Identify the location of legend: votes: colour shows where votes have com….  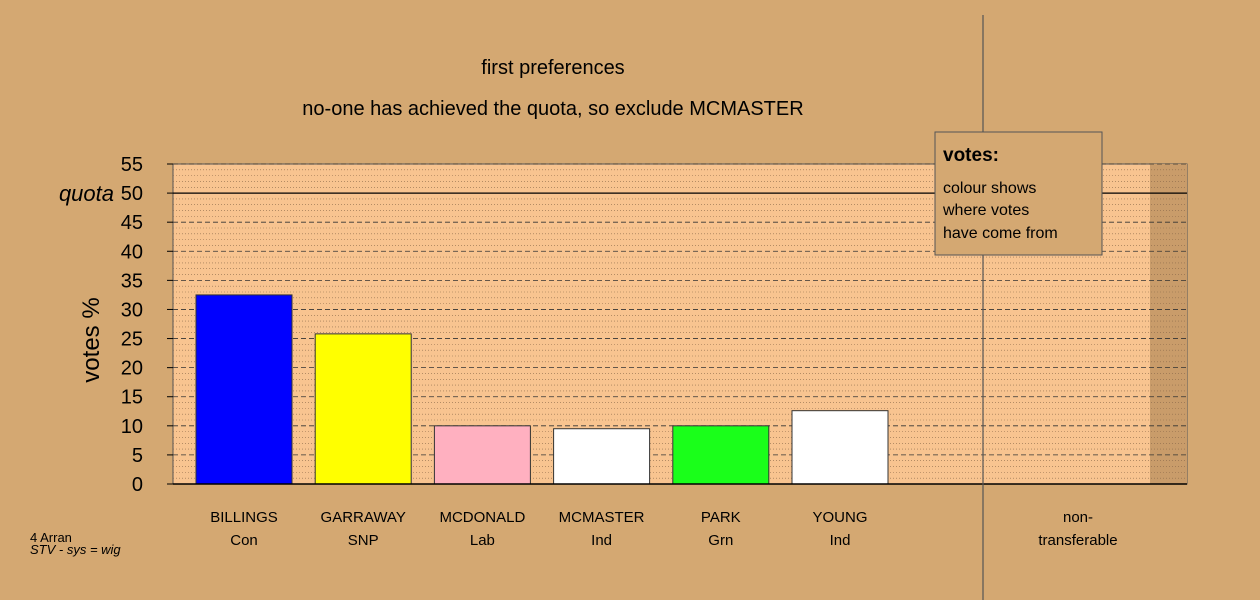
(1018, 193).